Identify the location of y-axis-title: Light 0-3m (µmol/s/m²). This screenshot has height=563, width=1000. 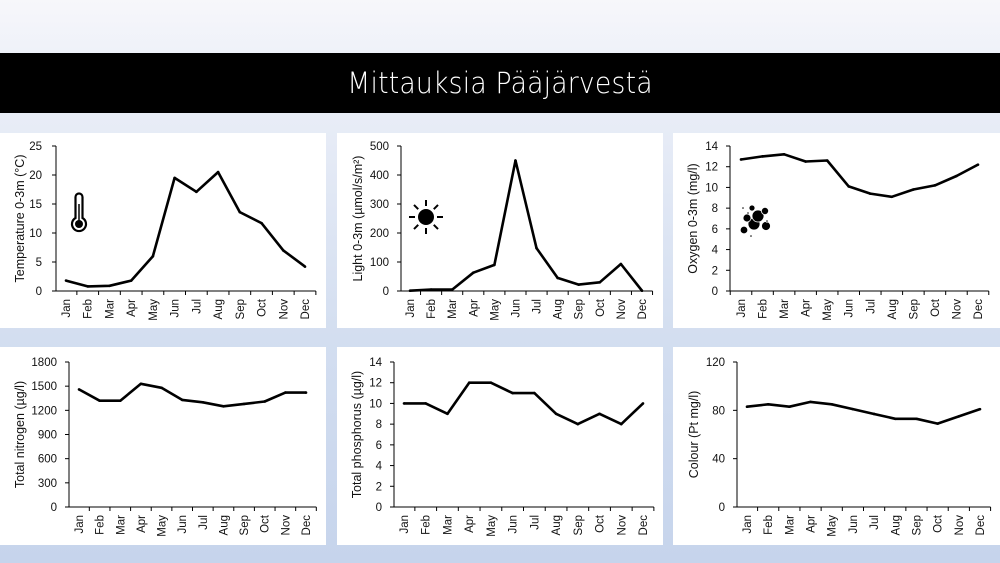
(358, 219).